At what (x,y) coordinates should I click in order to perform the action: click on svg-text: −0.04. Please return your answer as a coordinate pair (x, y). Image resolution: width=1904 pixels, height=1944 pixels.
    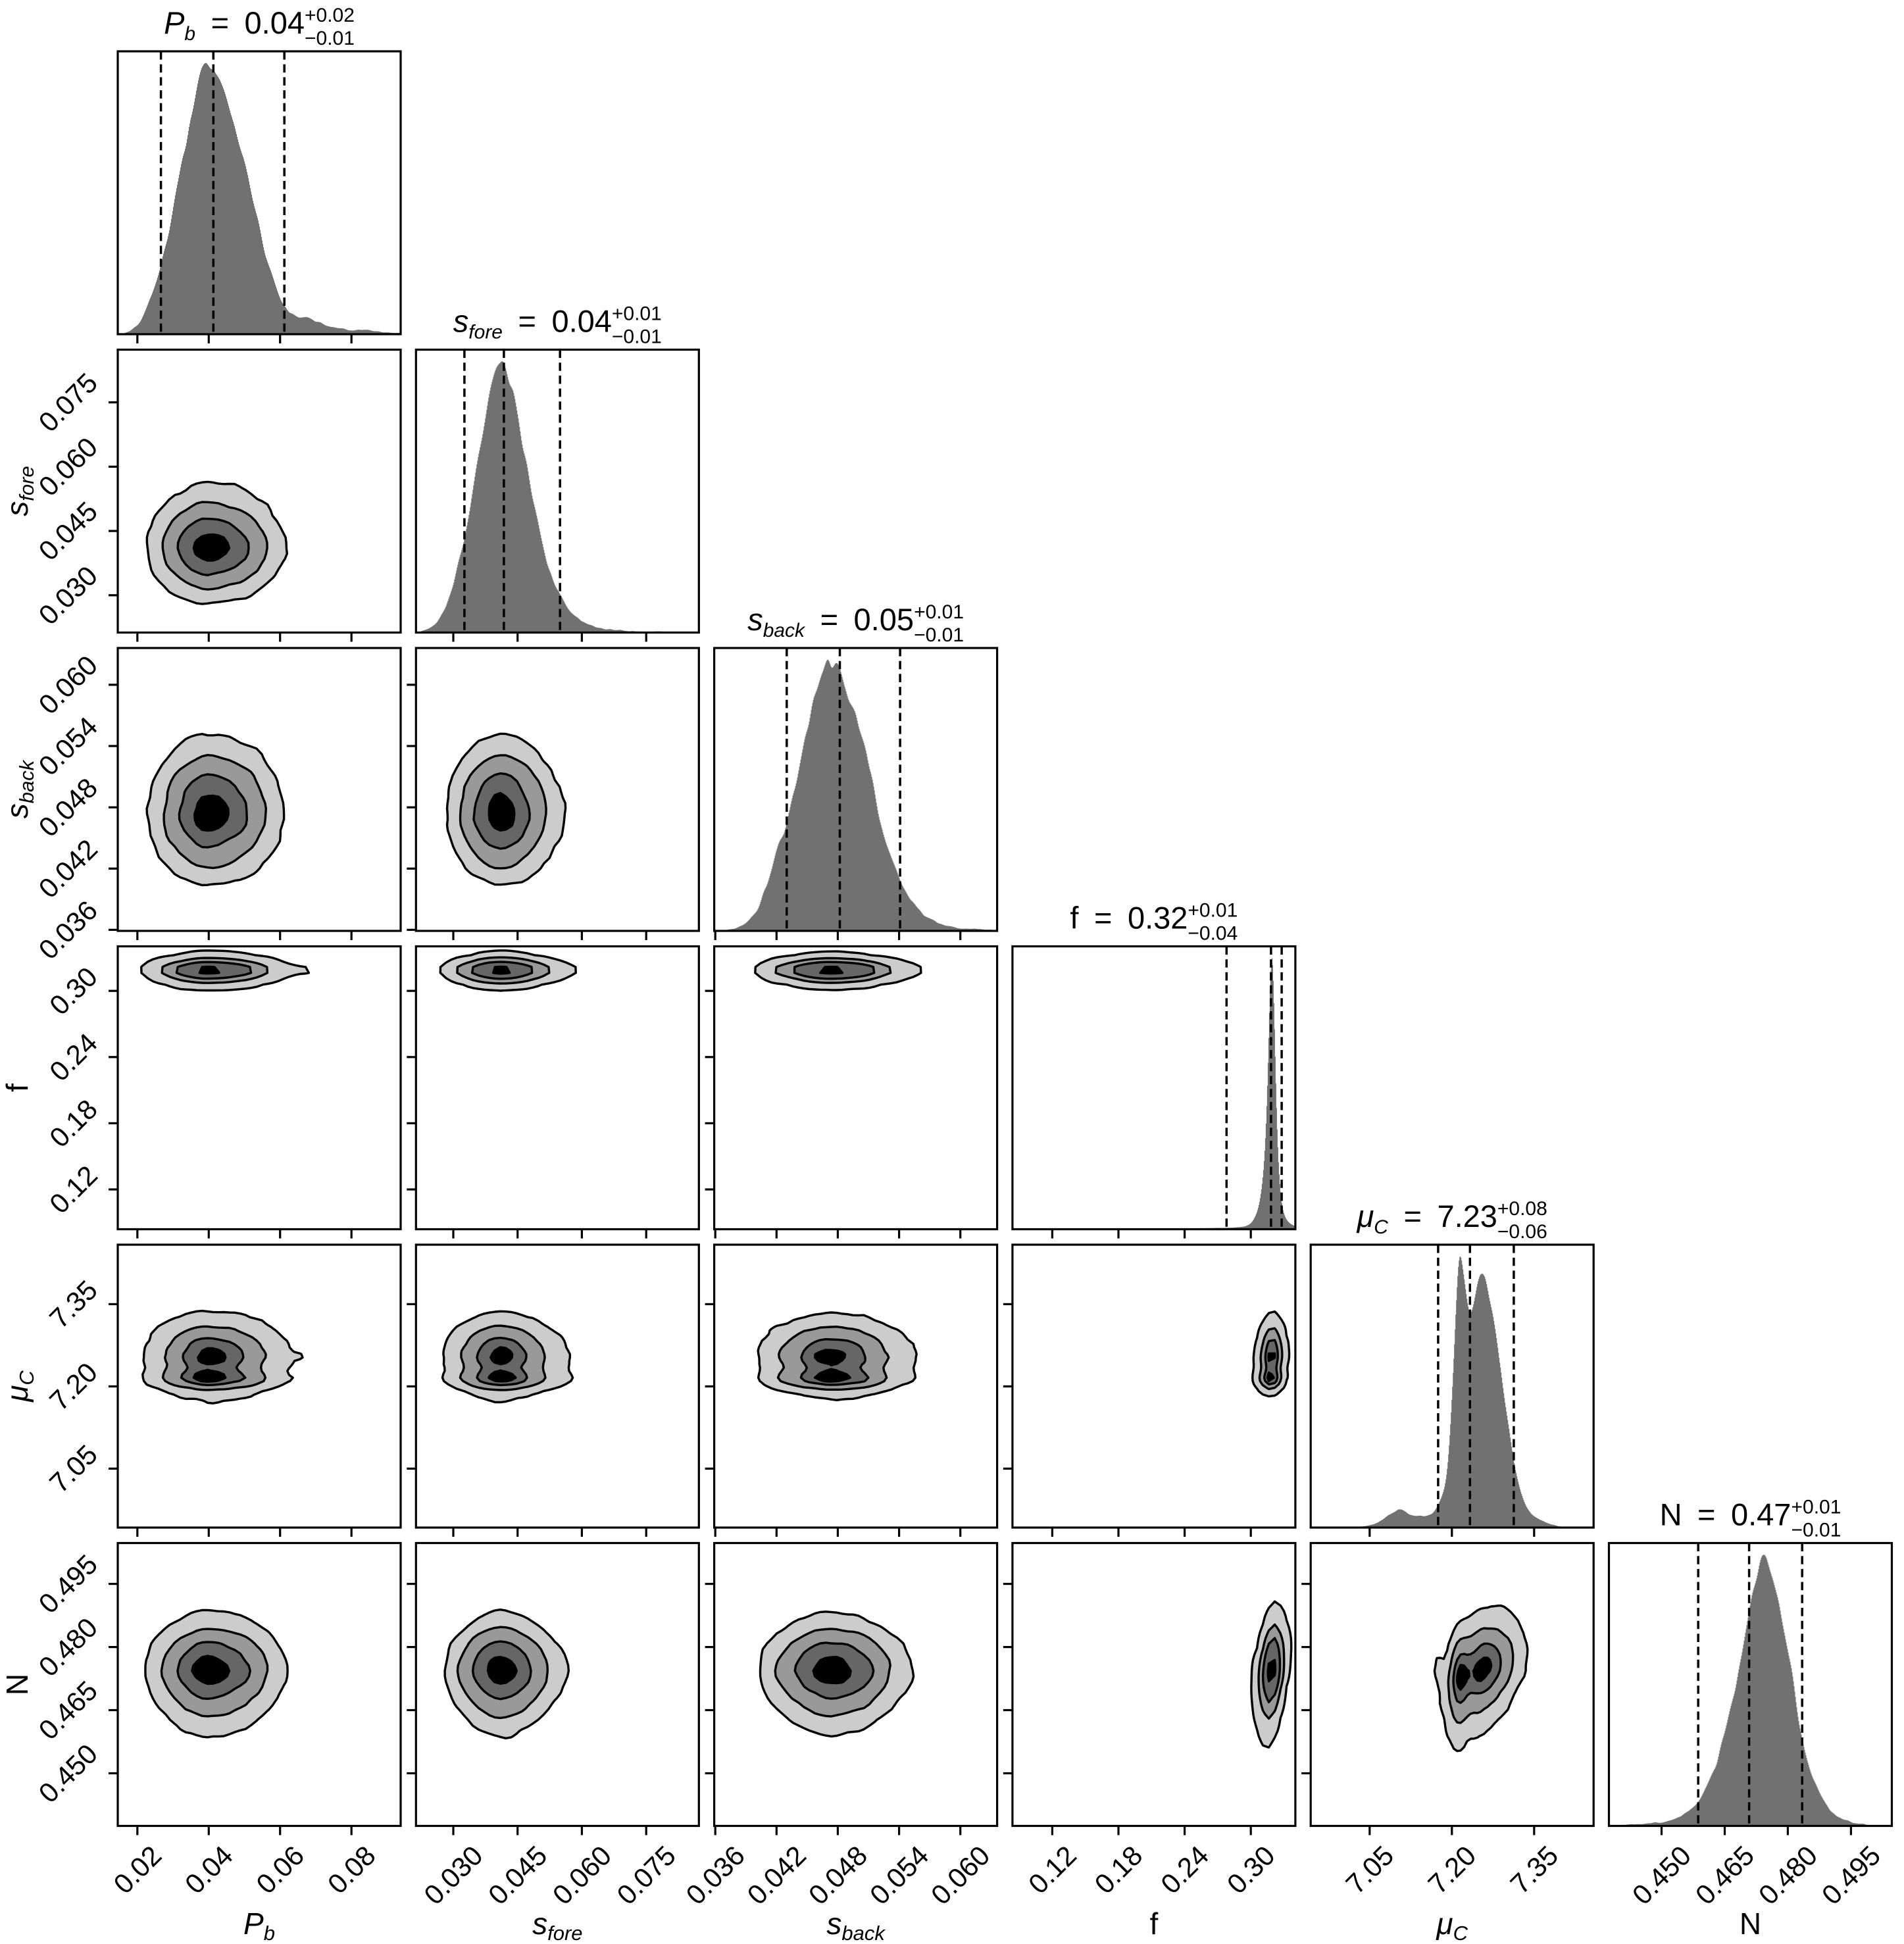
    Looking at the image, I should click on (1213, 934).